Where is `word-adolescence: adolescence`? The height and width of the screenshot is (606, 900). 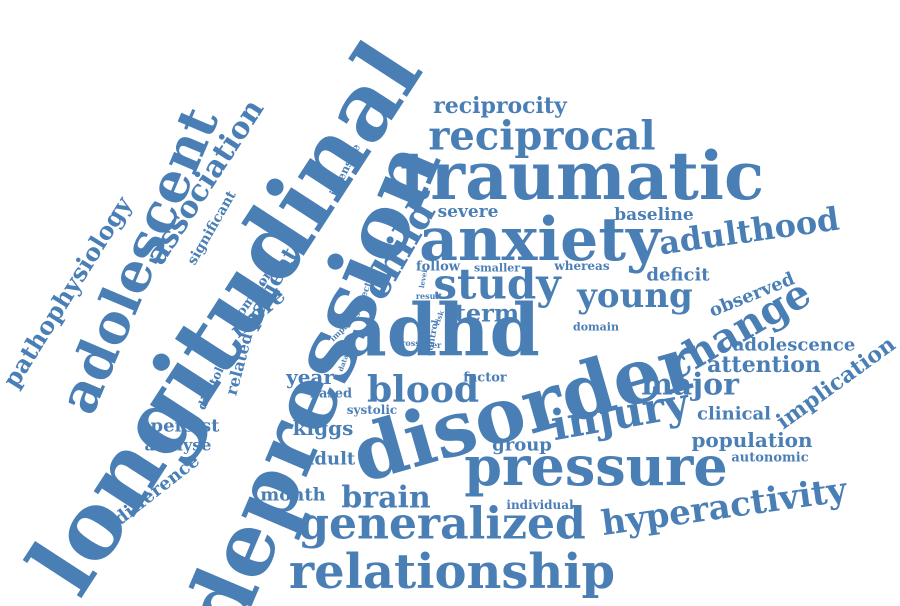
word-adolescence: adolescence is located at coordinates (794, 345).